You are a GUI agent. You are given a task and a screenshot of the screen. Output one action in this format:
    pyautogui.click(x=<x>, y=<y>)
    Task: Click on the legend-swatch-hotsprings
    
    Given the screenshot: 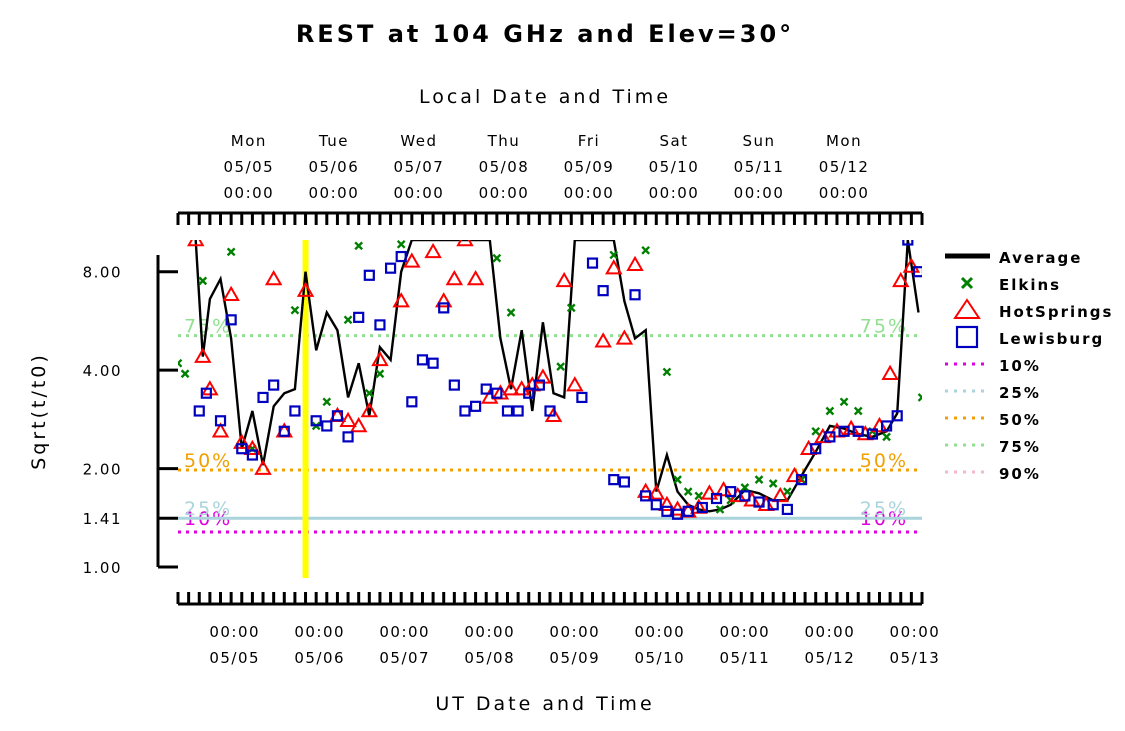 What is the action you would take?
    pyautogui.click(x=967, y=308)
    